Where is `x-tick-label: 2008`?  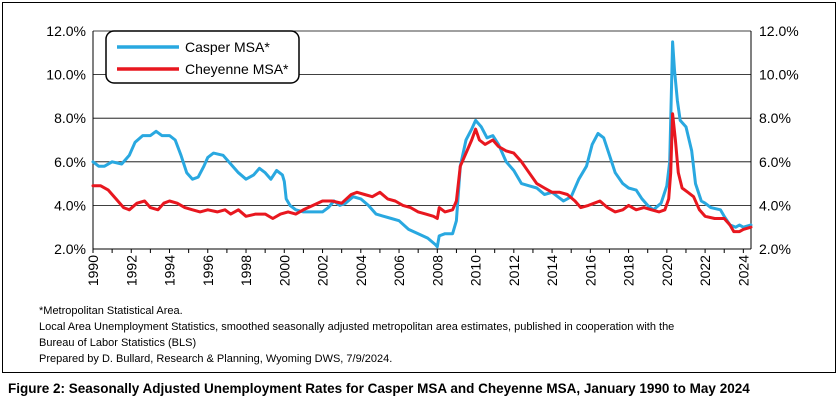
x-tick-label: 2008 is located at coordinates (437, 270).